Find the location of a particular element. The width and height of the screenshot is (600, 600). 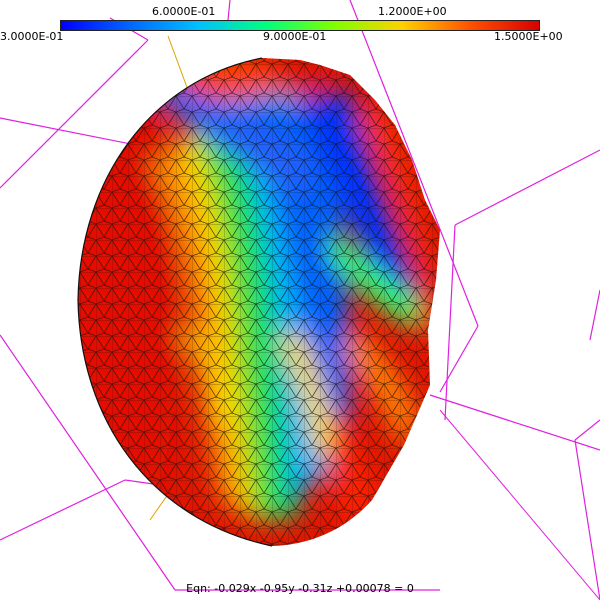

colorbar-tick-bottom-3: 1.5000E+00 is located at coordinates (528, 36).